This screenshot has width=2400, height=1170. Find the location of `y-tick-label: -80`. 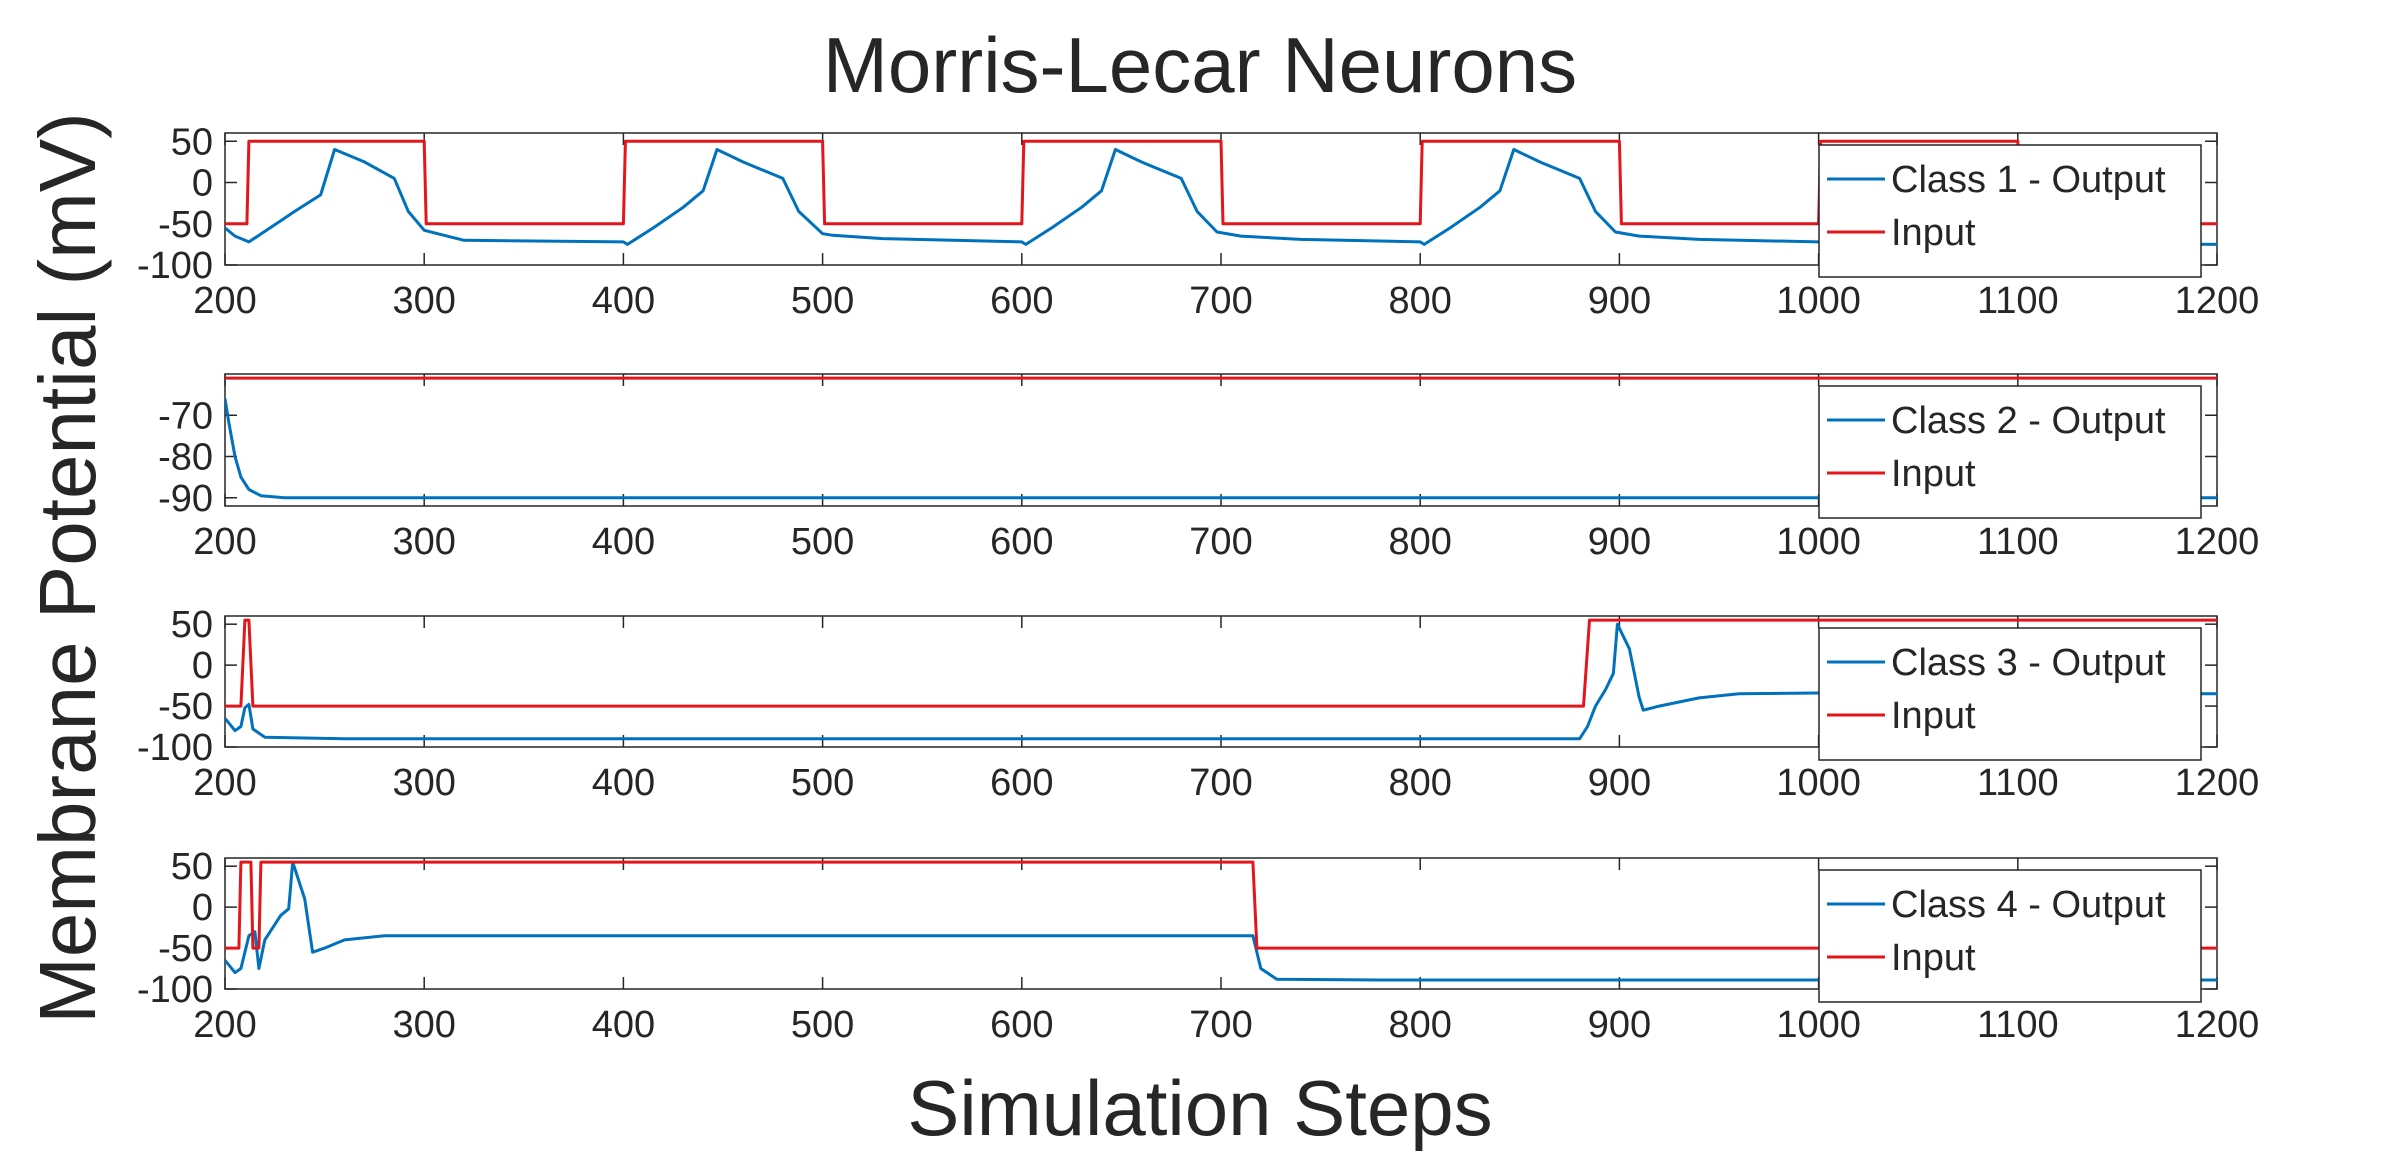

y-tick-label: -80 is located at coordinates (185, 458).